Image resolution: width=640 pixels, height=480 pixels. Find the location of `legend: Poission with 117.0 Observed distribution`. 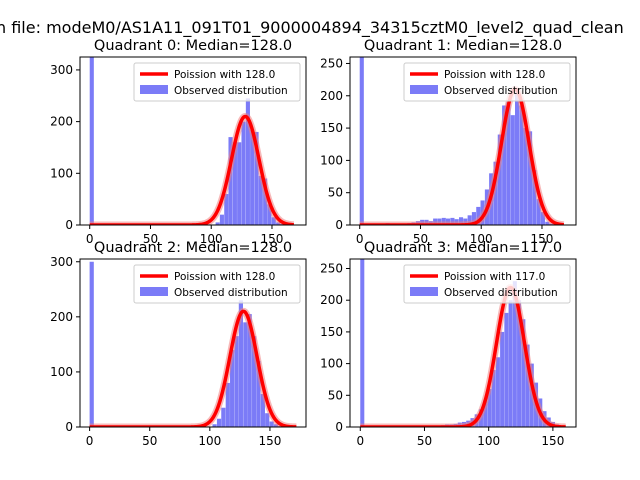

legend: Poission with 117.0 Observed distribution is located at coordinates (487, 284).